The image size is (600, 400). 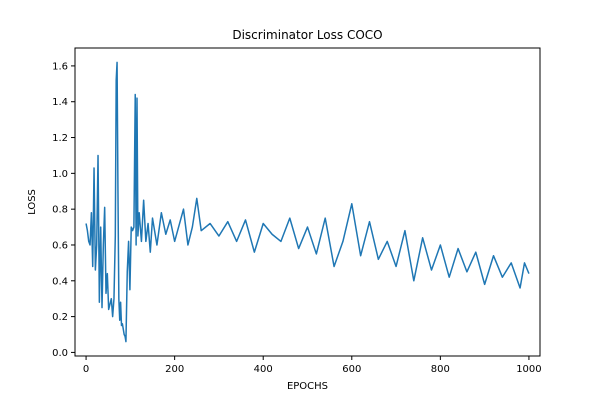 I want to click on x-tick-label: 200, so click(x=174, y=369).